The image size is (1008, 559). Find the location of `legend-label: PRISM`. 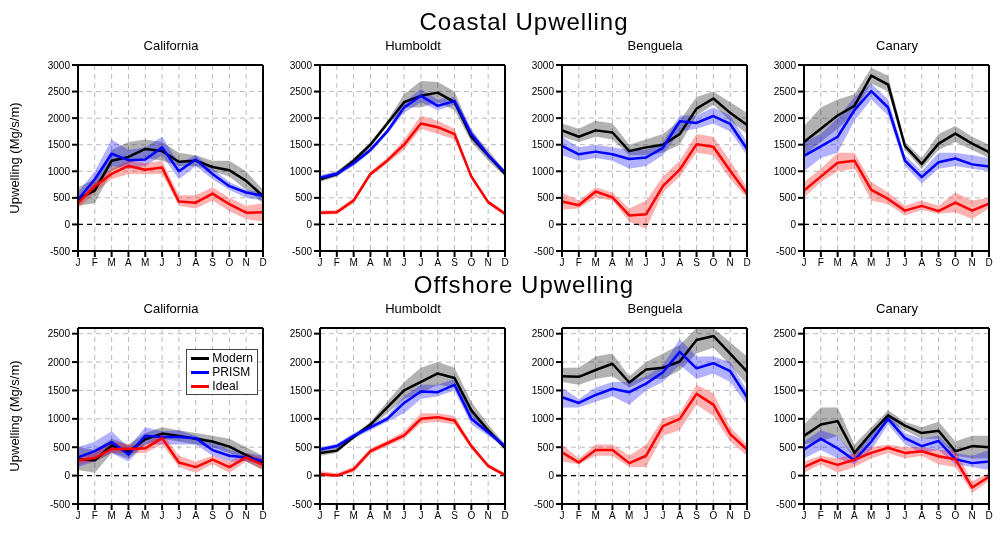

legend-label: PRISM is located at coordinates (231, 372).